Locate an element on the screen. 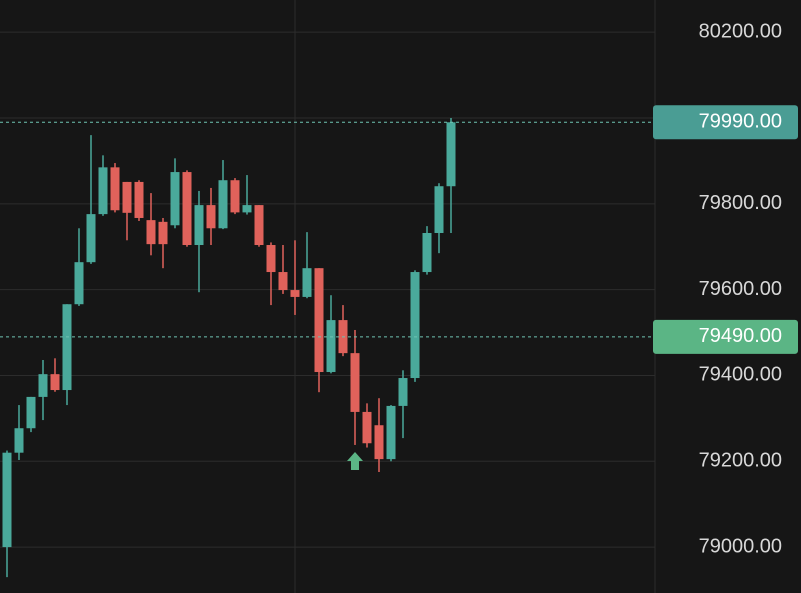  y-tick-label: 80200.00 is located at coordinates (740, 31).